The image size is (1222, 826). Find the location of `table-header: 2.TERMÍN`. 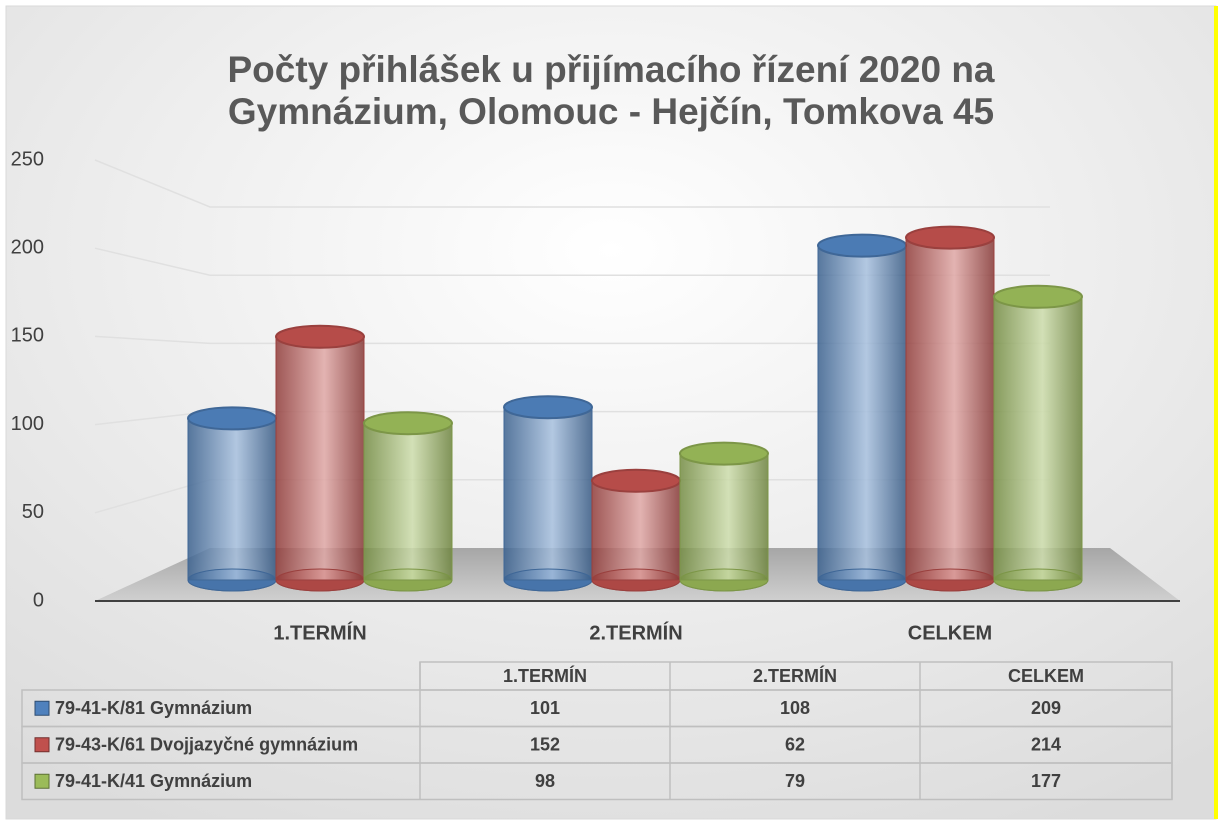

table-header: 2.TERMÍN is located at coordinates (795, 675).